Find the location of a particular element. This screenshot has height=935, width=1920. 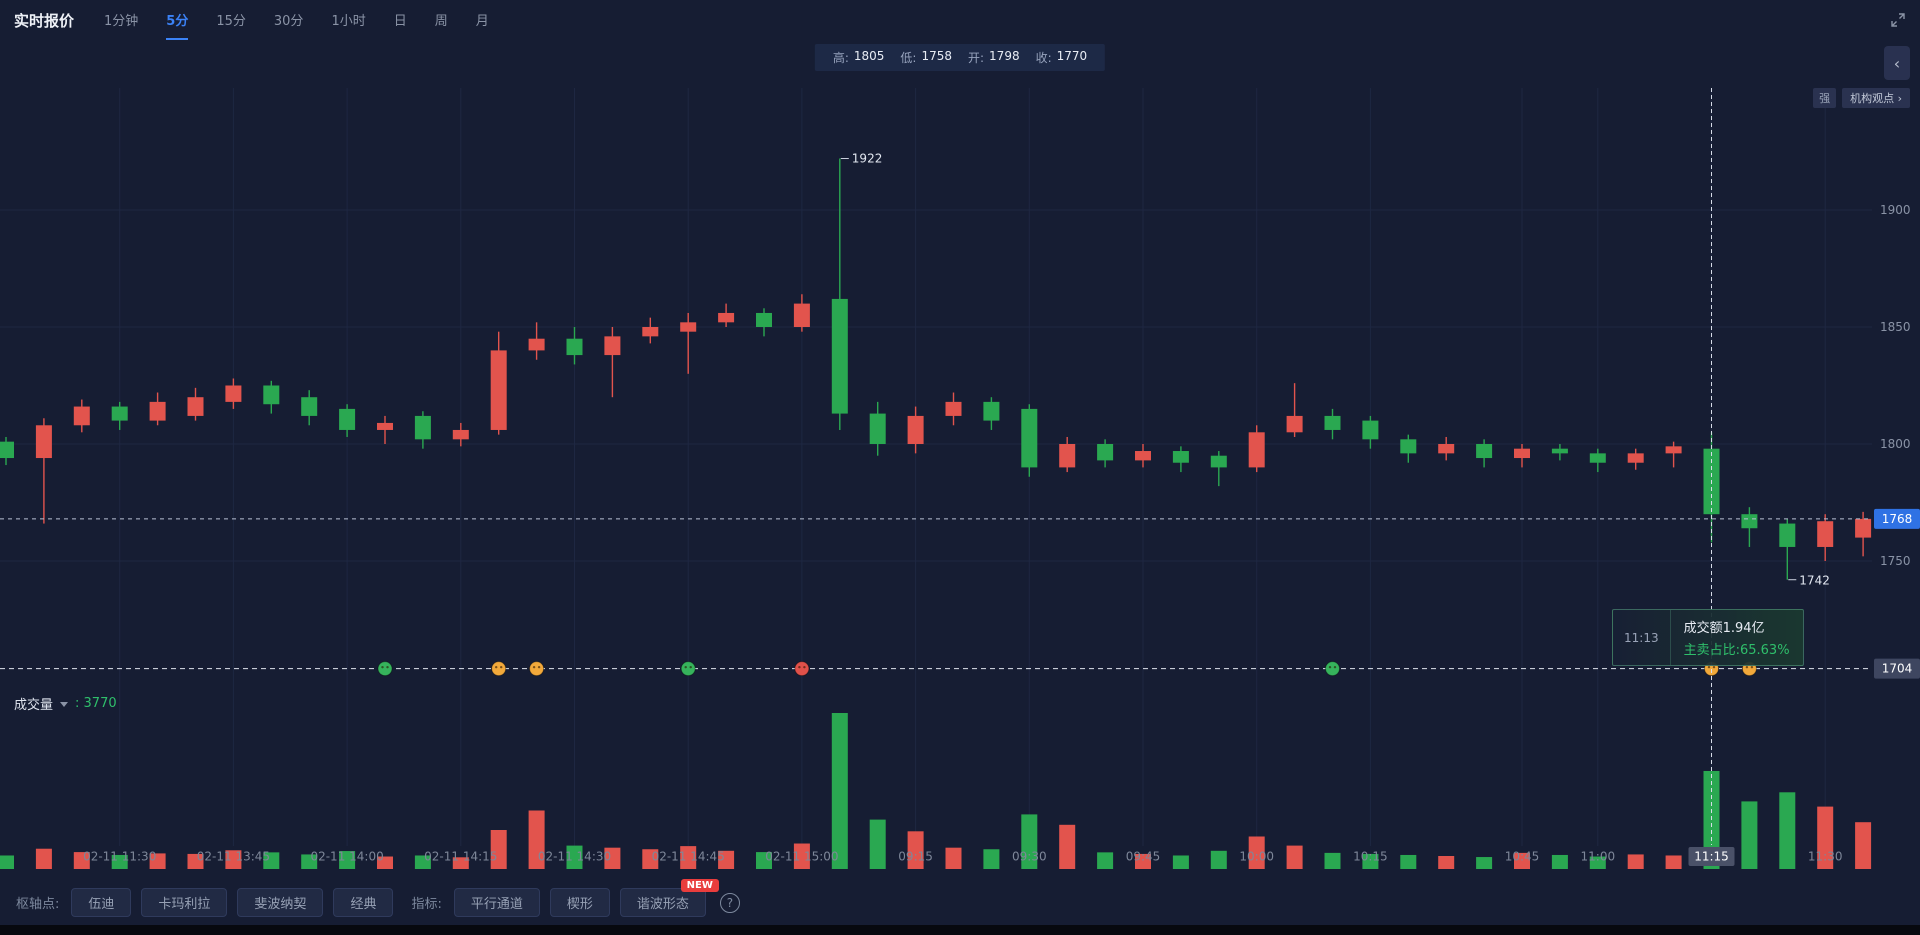

chevron-down-icon is located at coordinates (64, 704).